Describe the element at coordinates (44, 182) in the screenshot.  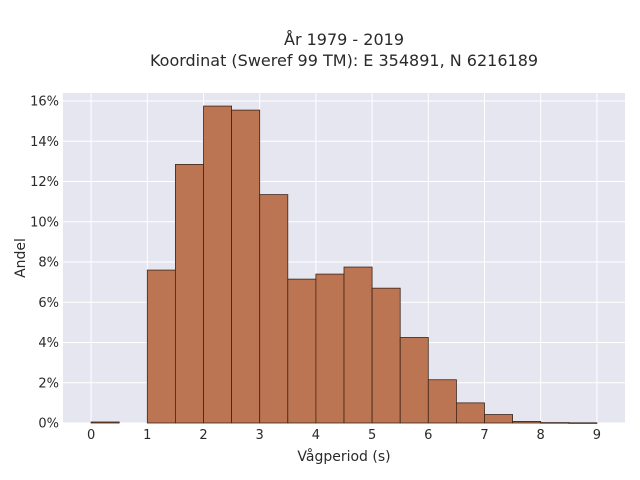
I see `y-tick-label: 12%` at that location.